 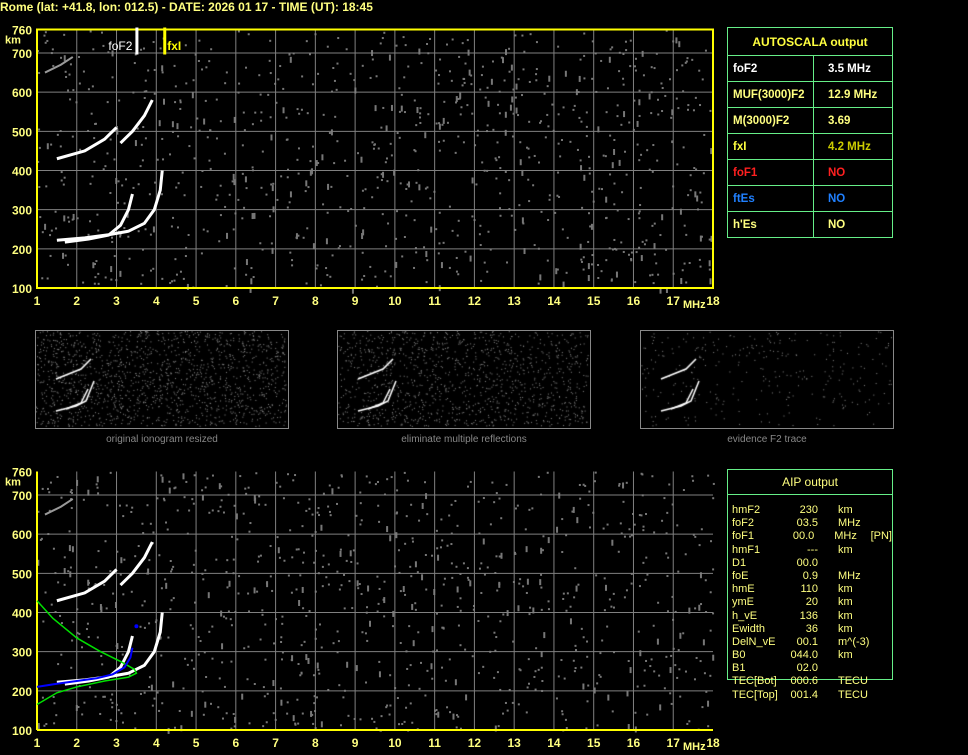 What do you see at coordinates (804, 655) in the screenshot?
I see `aip-value: 044.0` at bounding box center [804, 655].